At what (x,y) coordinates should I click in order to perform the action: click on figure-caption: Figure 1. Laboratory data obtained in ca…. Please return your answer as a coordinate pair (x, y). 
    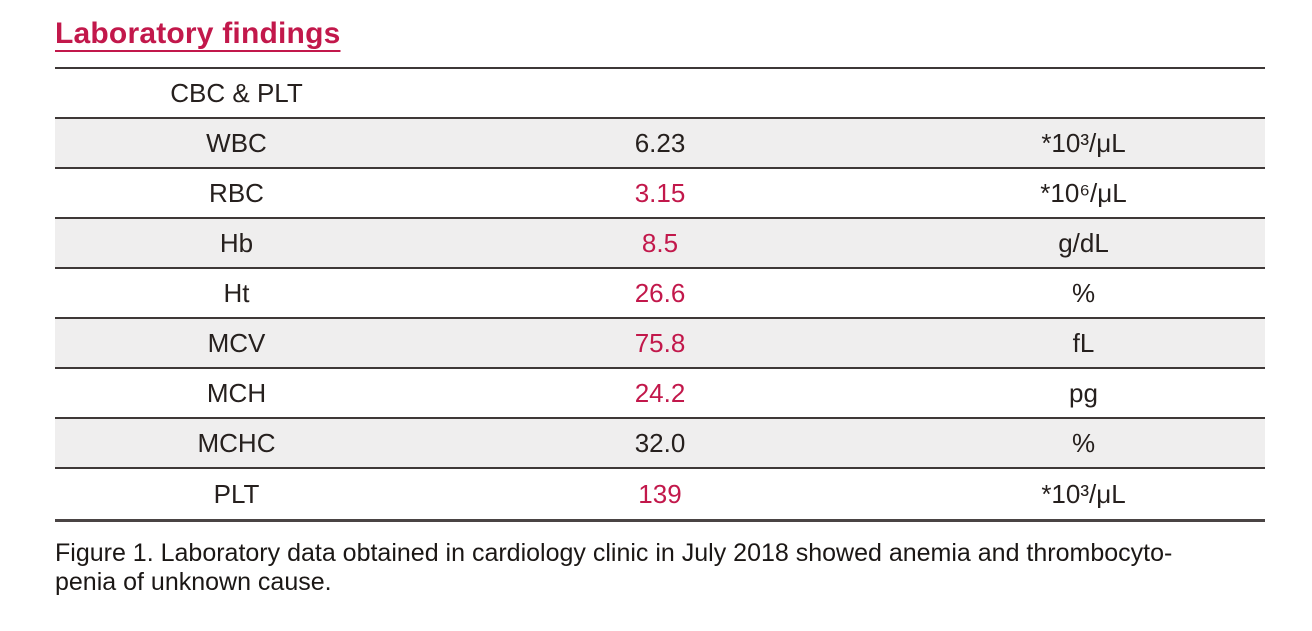
    Looking at the image, I should click on (660, 568).